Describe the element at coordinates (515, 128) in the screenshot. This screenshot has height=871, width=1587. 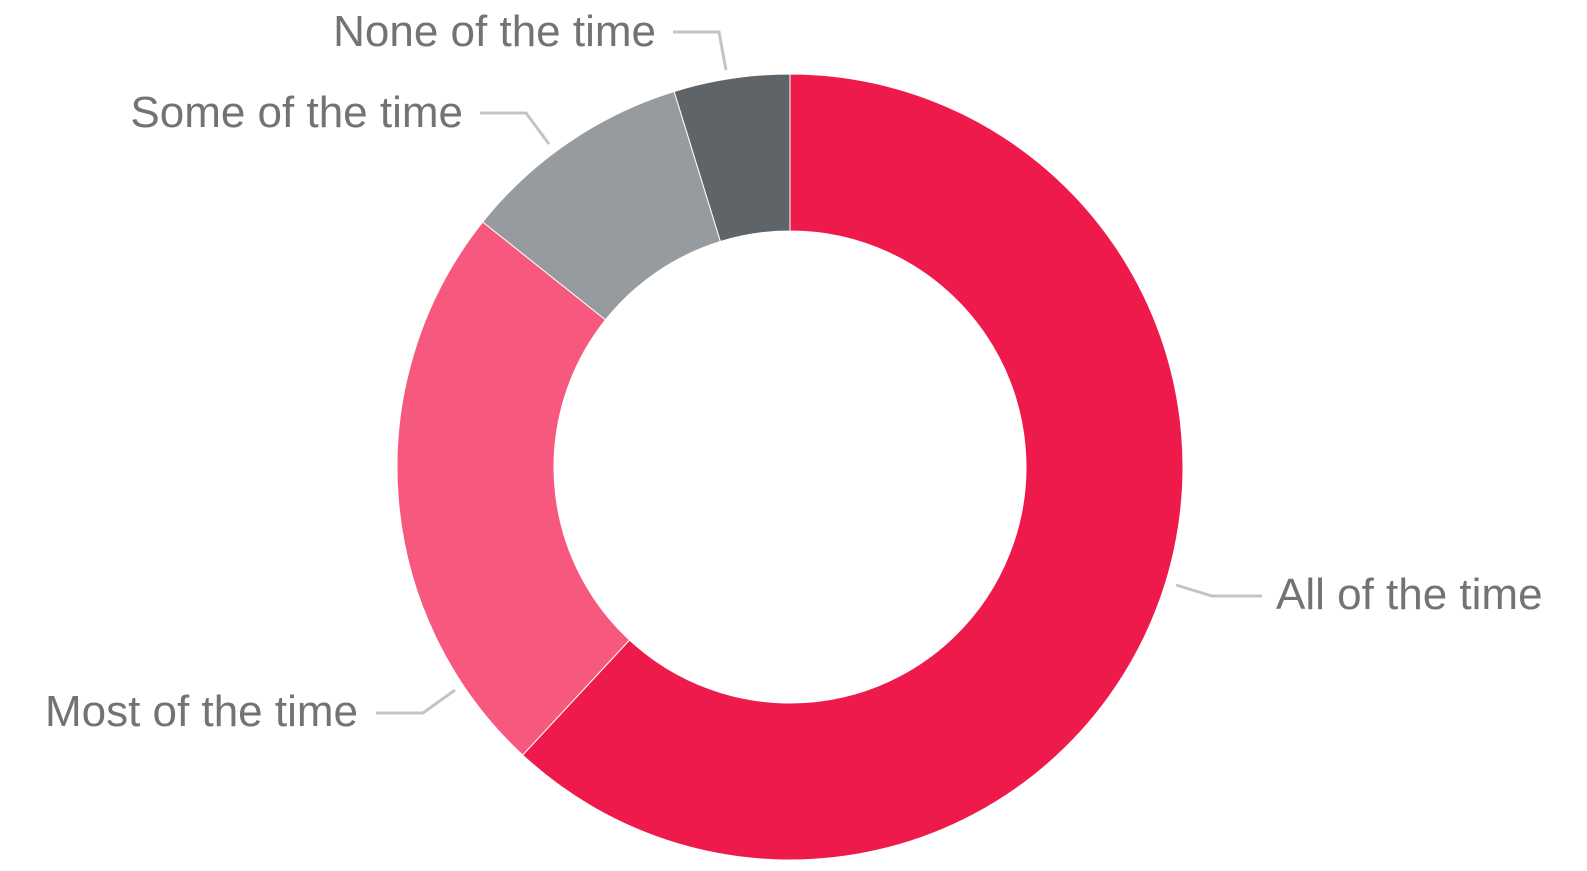
I see `leader-line-some` at that location.